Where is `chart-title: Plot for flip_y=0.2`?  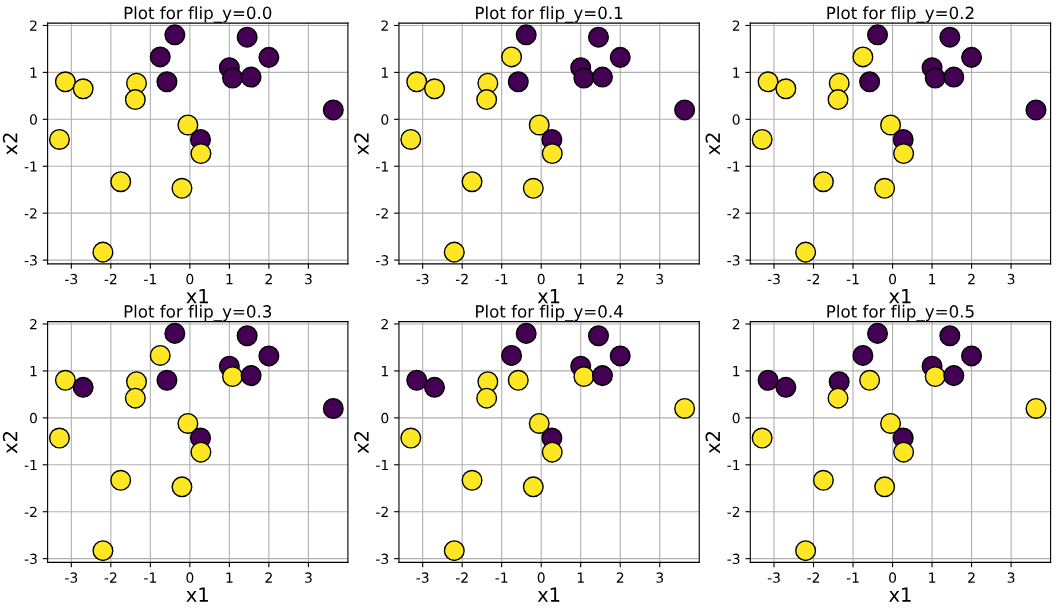
chart-title: Plot for flip_y=0.2 is located at coordinates (900, 14).